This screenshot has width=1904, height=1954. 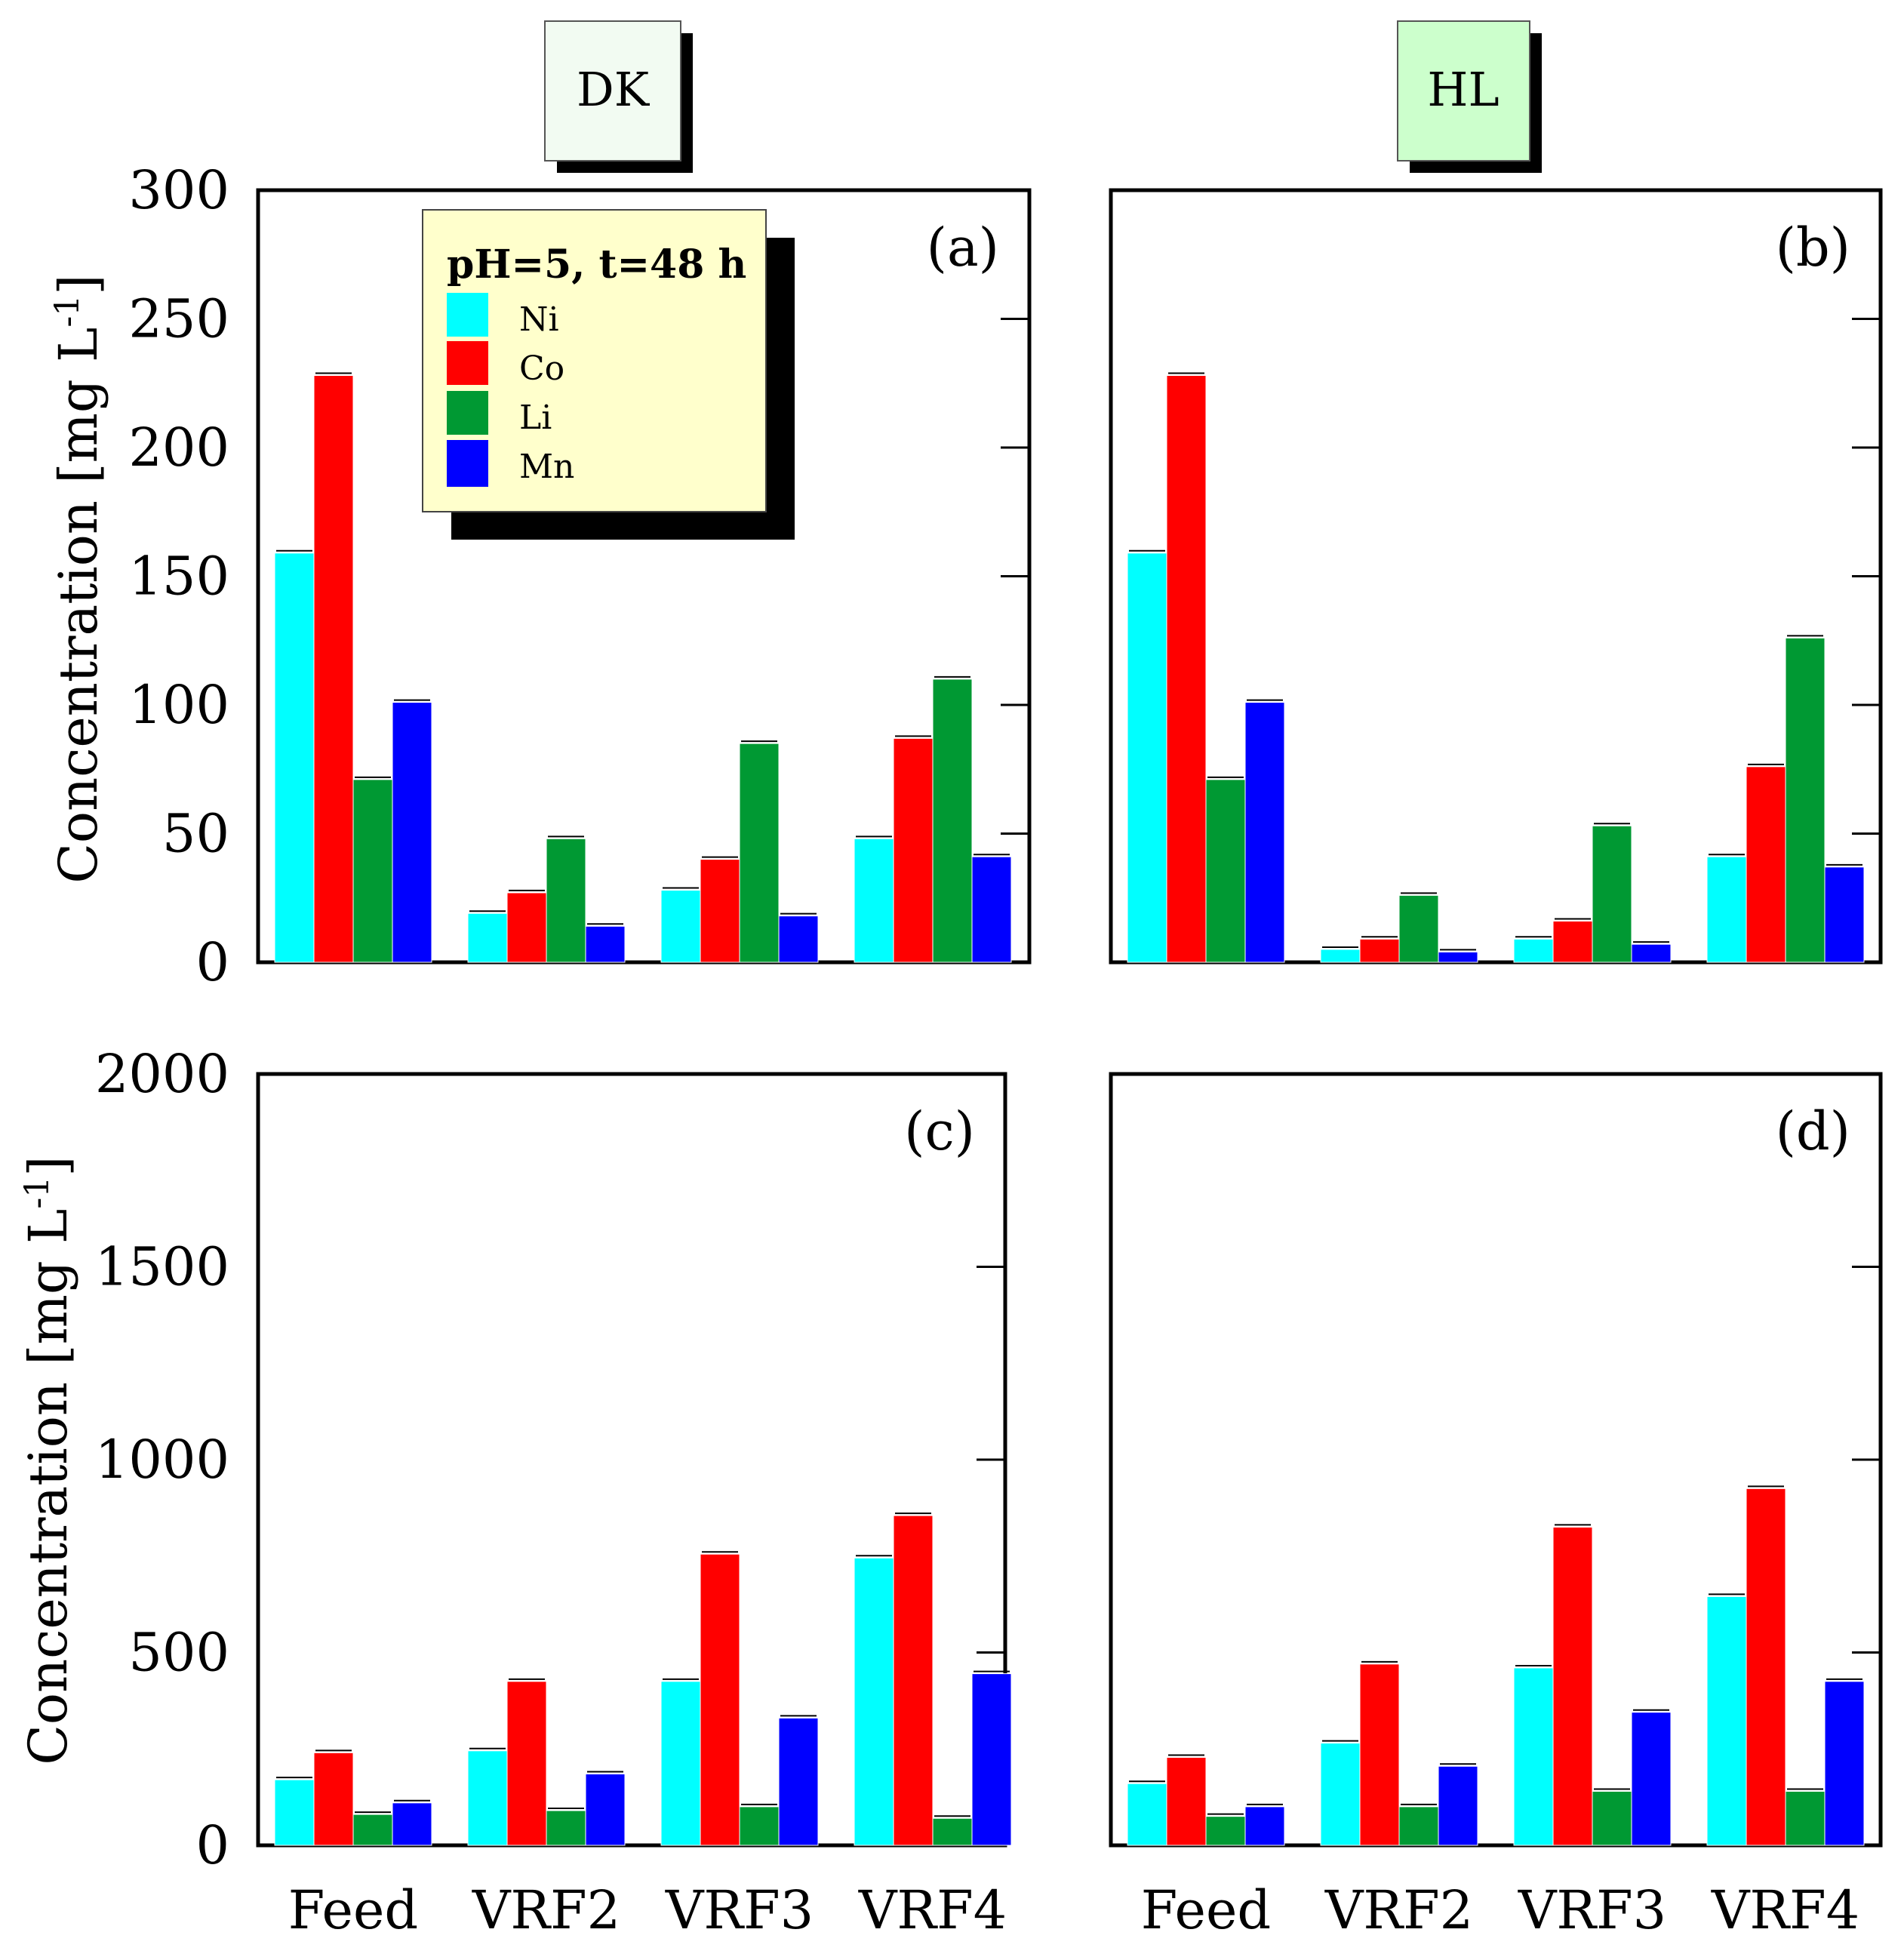 What do you see at coordinates (939, 1131) in the screenshot?
I see `panel-label: (c)` at bounding box center [939, 1131].